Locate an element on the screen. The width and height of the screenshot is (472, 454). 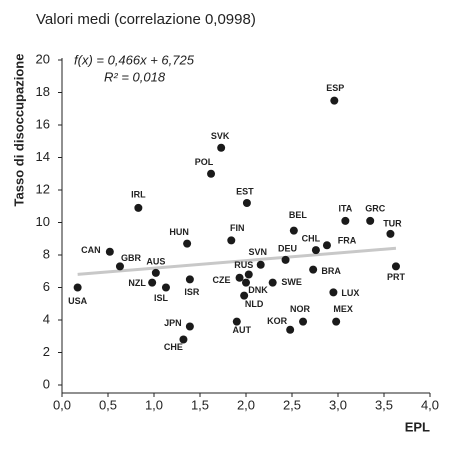
y-tick-label: 14 is located at coordinates (43, 156).